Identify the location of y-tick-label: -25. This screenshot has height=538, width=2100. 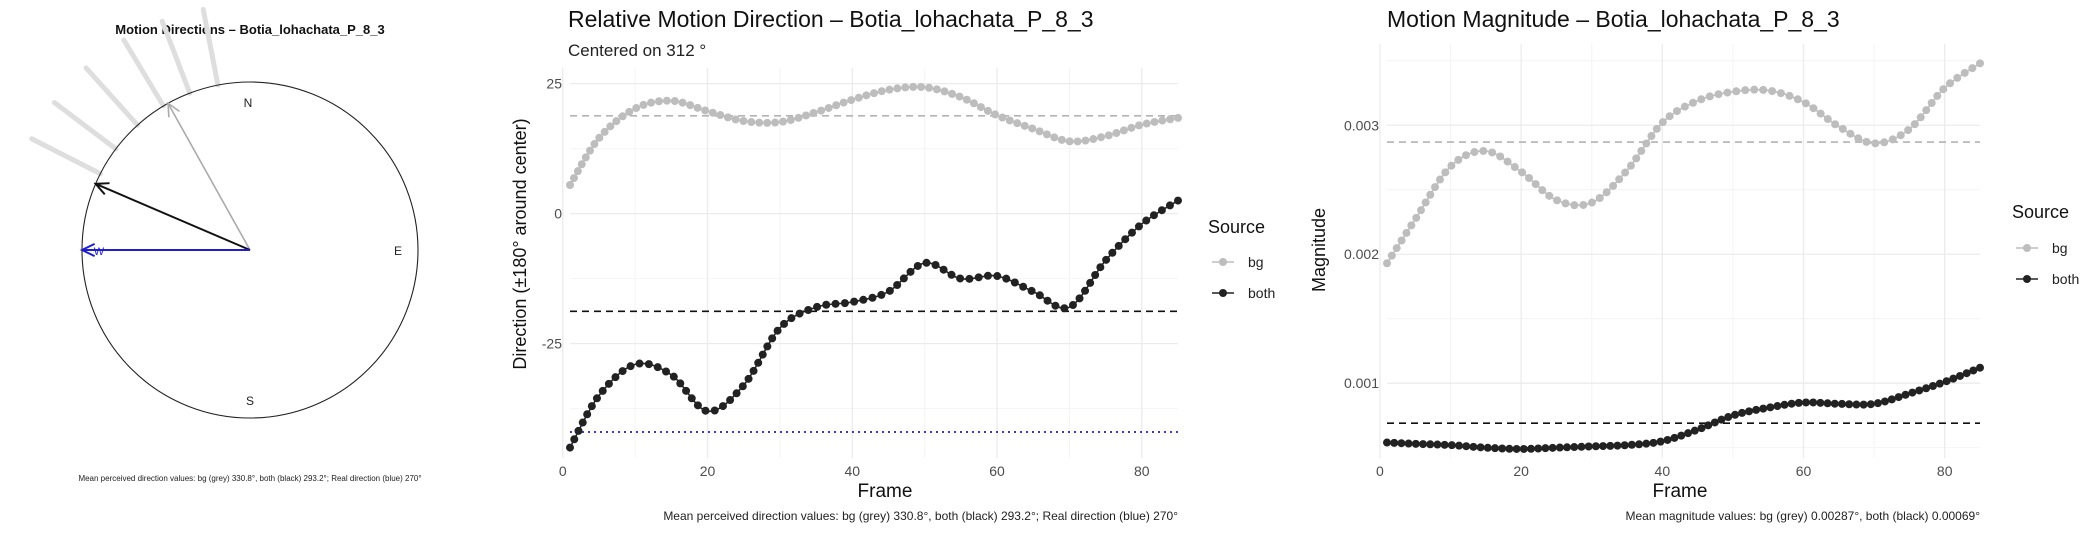
(552, 344).